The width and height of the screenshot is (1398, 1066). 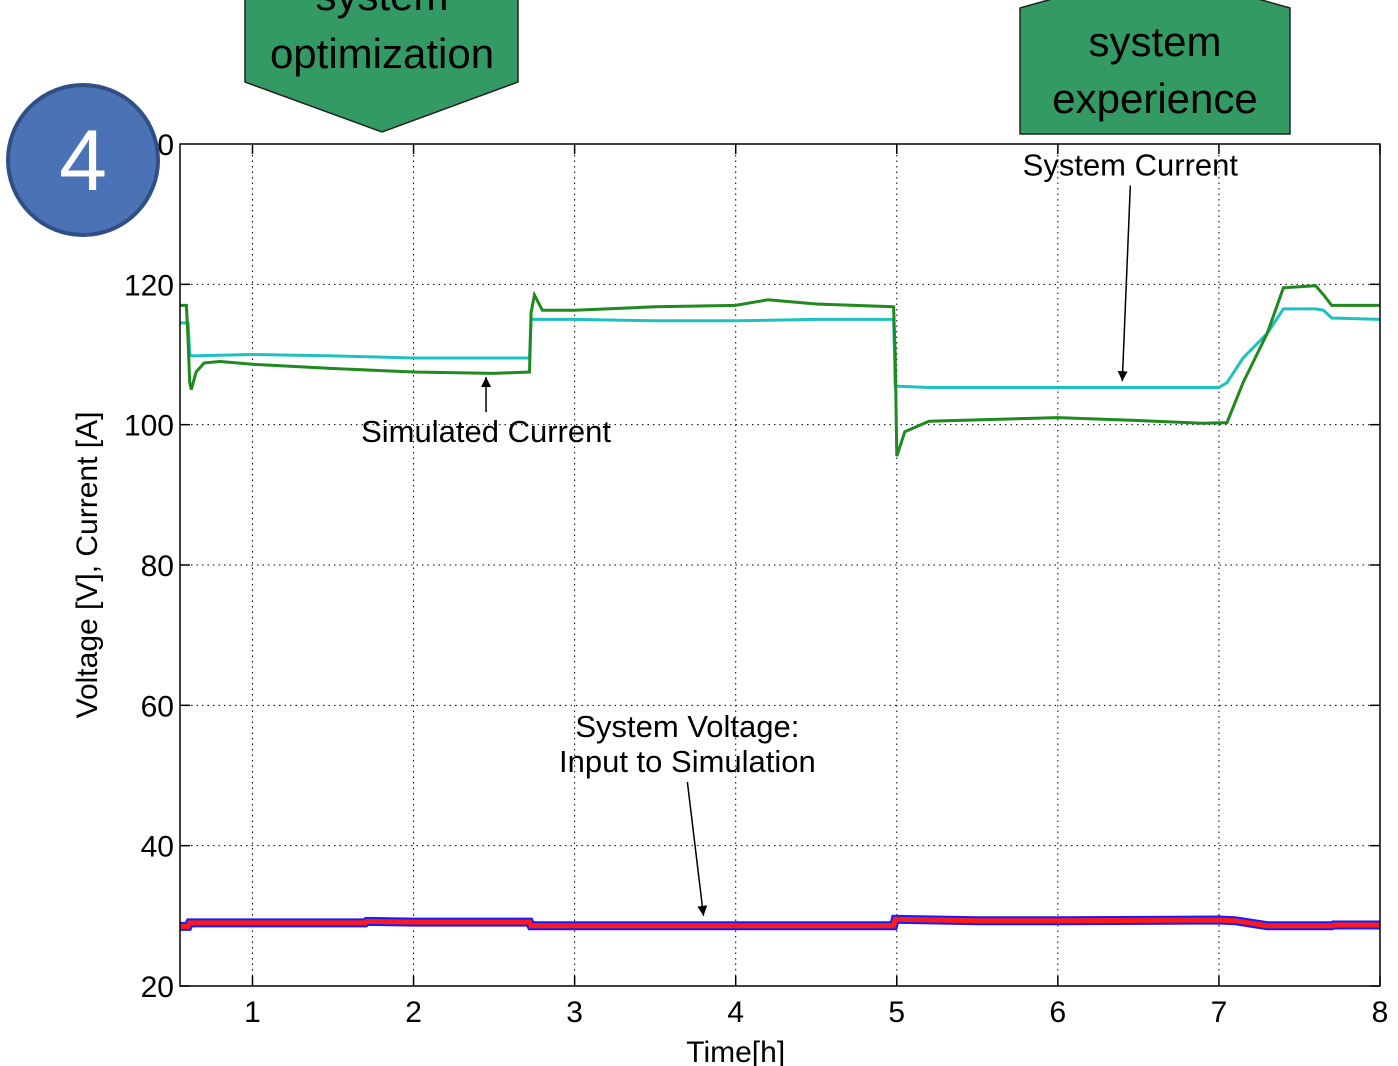 I want to click on x-tick-label: 3, so click(x=574, y=1012).